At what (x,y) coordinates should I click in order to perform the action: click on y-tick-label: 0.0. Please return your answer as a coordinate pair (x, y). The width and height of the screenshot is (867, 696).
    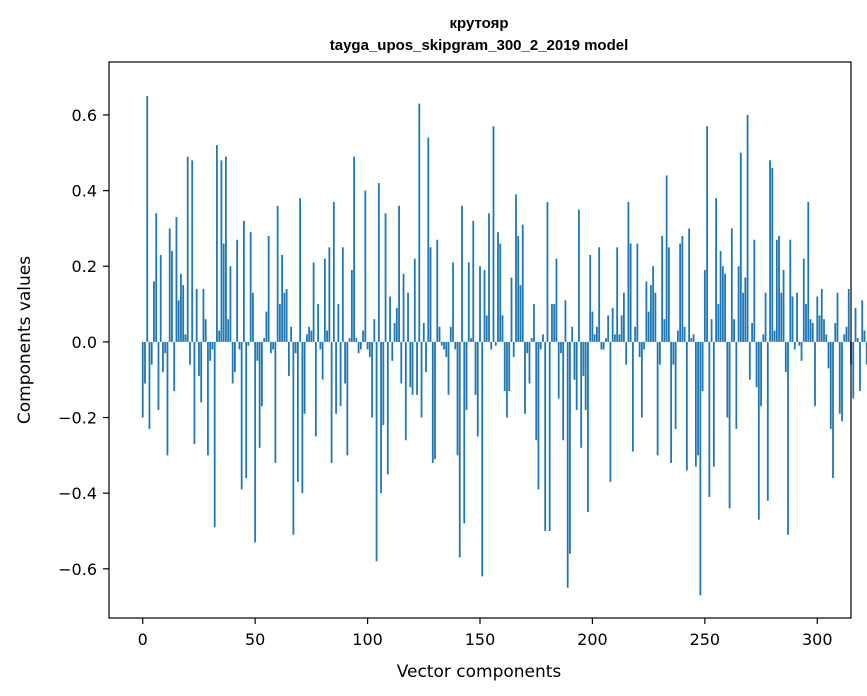
    Looking at the image, I should click on (84, 342).